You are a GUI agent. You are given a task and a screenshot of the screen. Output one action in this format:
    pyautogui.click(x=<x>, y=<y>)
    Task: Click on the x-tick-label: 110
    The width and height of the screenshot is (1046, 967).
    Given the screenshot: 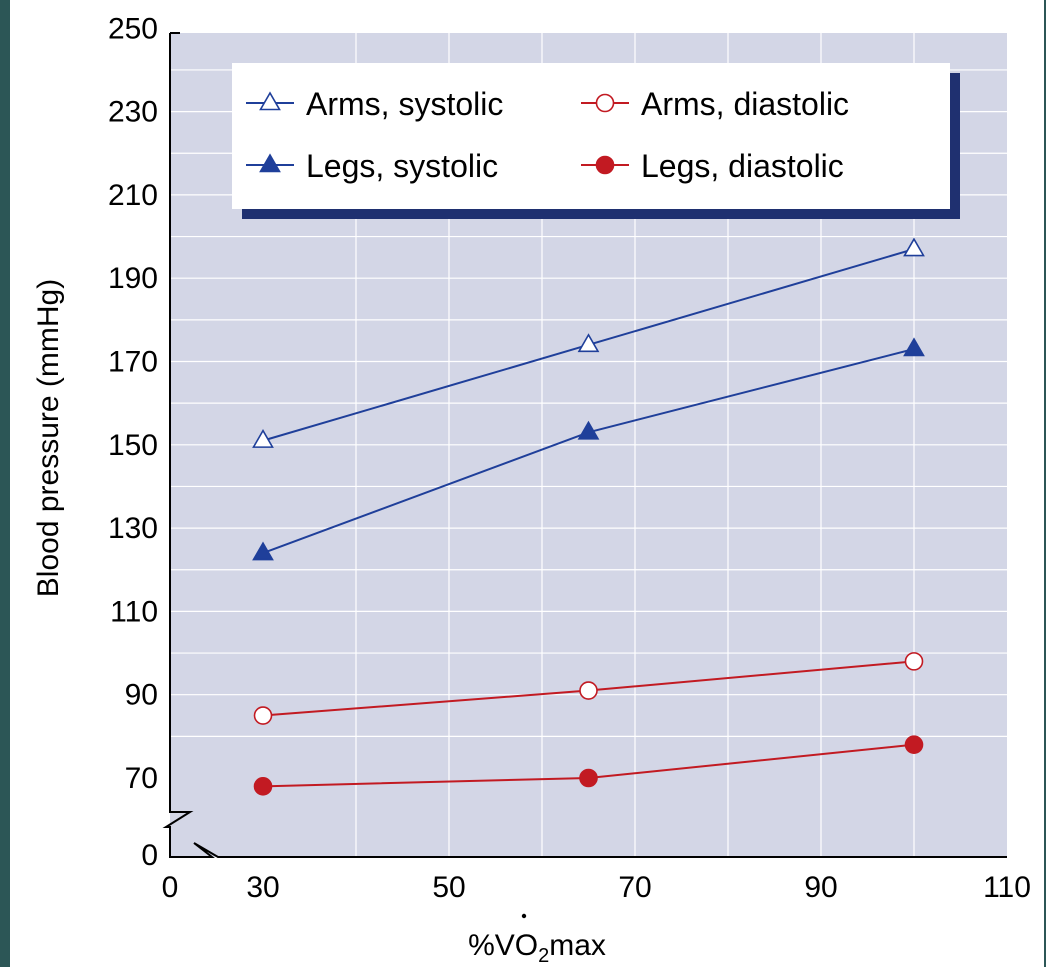 What is the action you would take?
    pyautogui.click(x=1007, y=887)
    